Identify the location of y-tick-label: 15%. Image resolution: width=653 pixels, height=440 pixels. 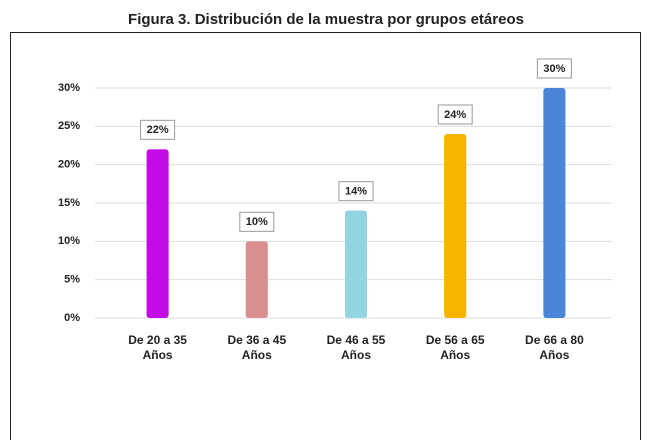
(69, 203).